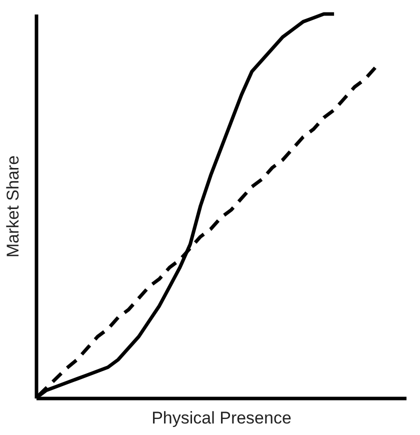 This screenshot has width=420, height=435. Describe the element at coordinates (13, 206) in the screenshot. I see `y-axis-title: Market Share` at that location.